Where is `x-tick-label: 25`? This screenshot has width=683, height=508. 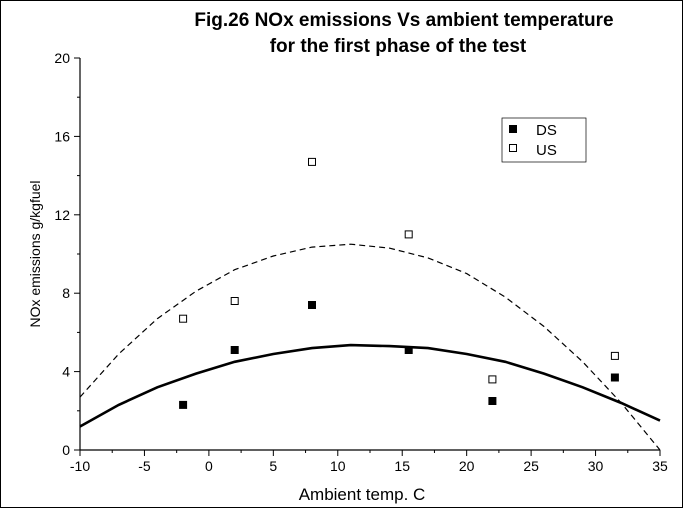
x-tick-label: 25 is located at coordinates (531, 466).